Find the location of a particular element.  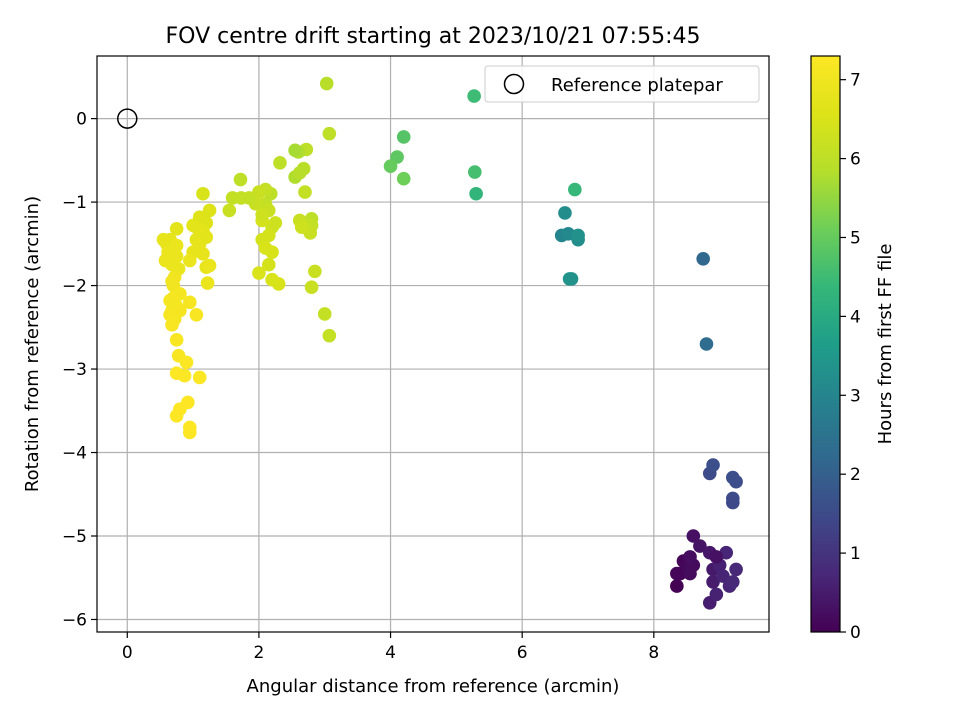

y-tick-label: 0 is located at coordinates (81, 120).